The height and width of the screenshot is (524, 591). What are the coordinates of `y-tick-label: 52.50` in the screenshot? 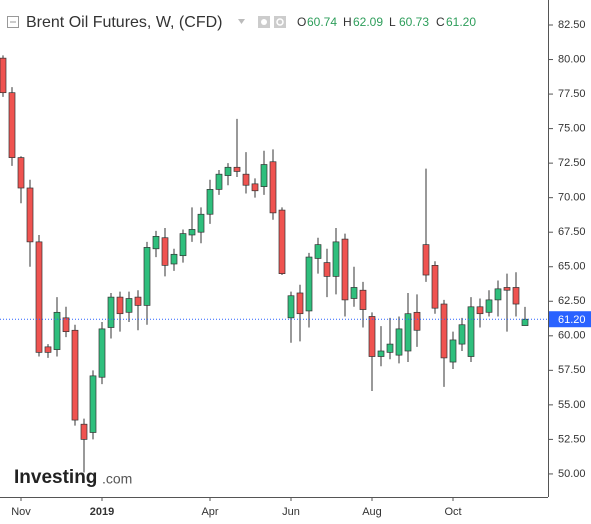 It's located at (572, 439).